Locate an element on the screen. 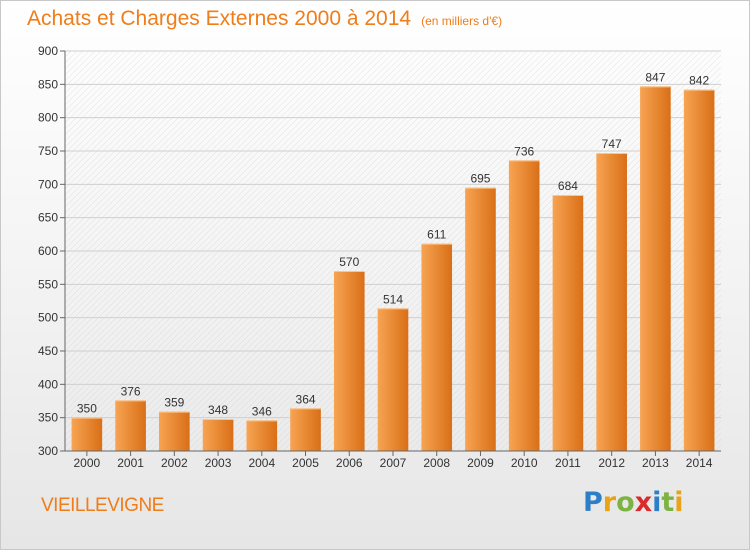  y-tick-label: 350 is located at coordinates (48, 418).